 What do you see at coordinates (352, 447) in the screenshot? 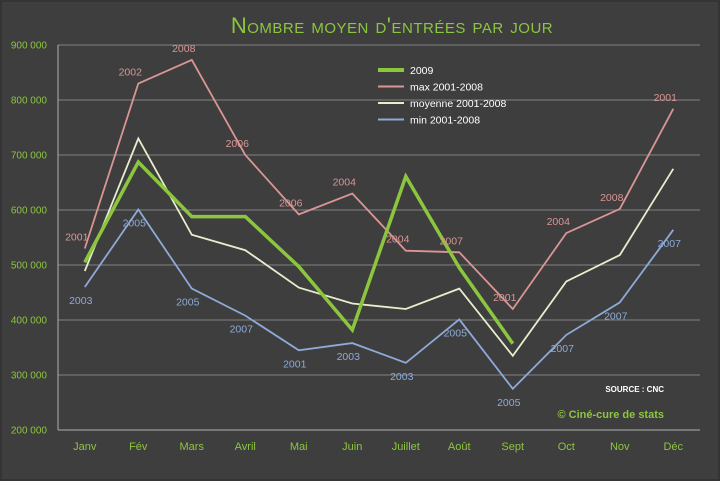
I see `x-tick-label-juin: Juin` at bounding box center [352, 447].